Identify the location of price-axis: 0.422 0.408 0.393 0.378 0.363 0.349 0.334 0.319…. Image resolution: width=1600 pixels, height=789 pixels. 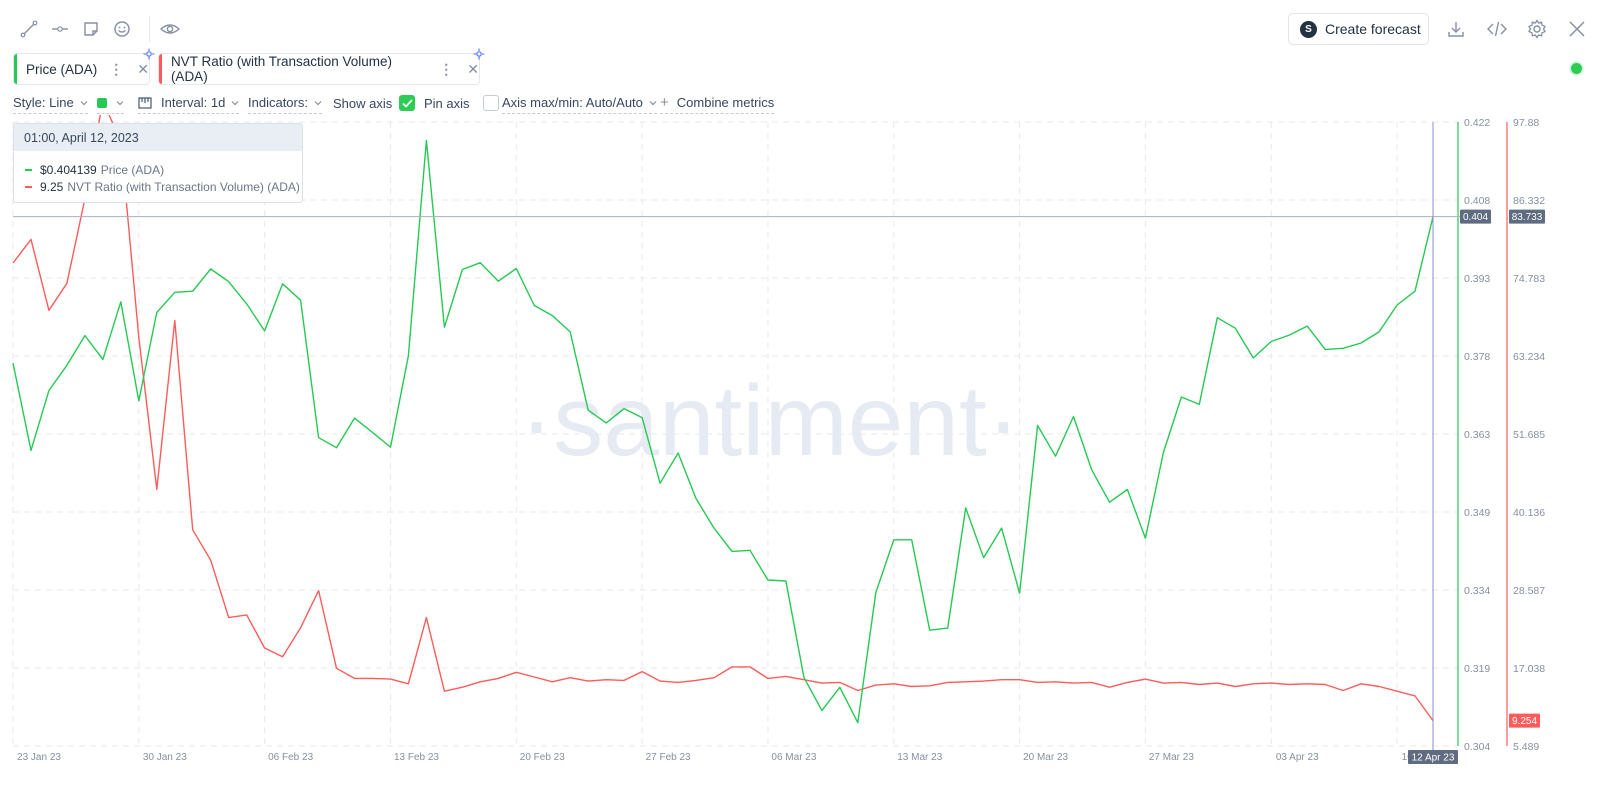
(1473, 435).